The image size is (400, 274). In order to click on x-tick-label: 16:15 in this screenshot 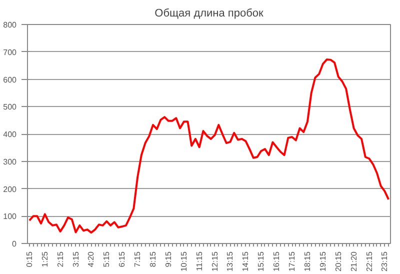, I will do `click(277, 261)`.